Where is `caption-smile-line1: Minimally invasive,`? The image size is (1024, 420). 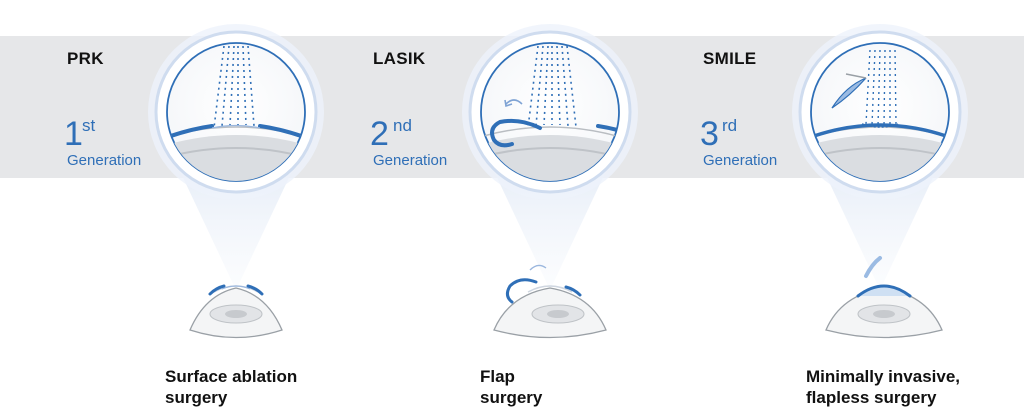
caption-smile-line1: Minimally invasive, is located at coordinates (883, 376).